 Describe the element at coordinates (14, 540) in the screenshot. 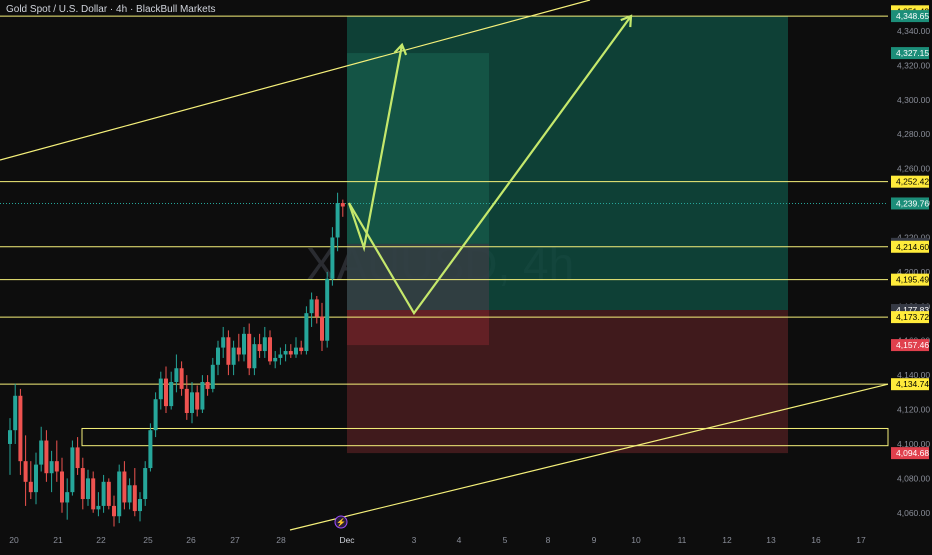

I see `x-tick-label: 20` at that location.